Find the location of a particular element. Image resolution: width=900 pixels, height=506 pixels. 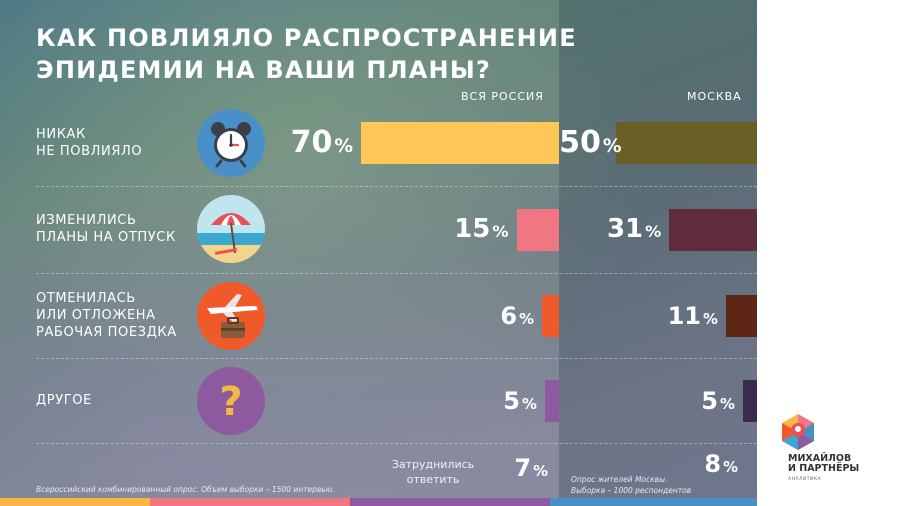

category-label-1: НИКАК НЕ ПОВЛИЯЛО is located at coordinates (89, 143).